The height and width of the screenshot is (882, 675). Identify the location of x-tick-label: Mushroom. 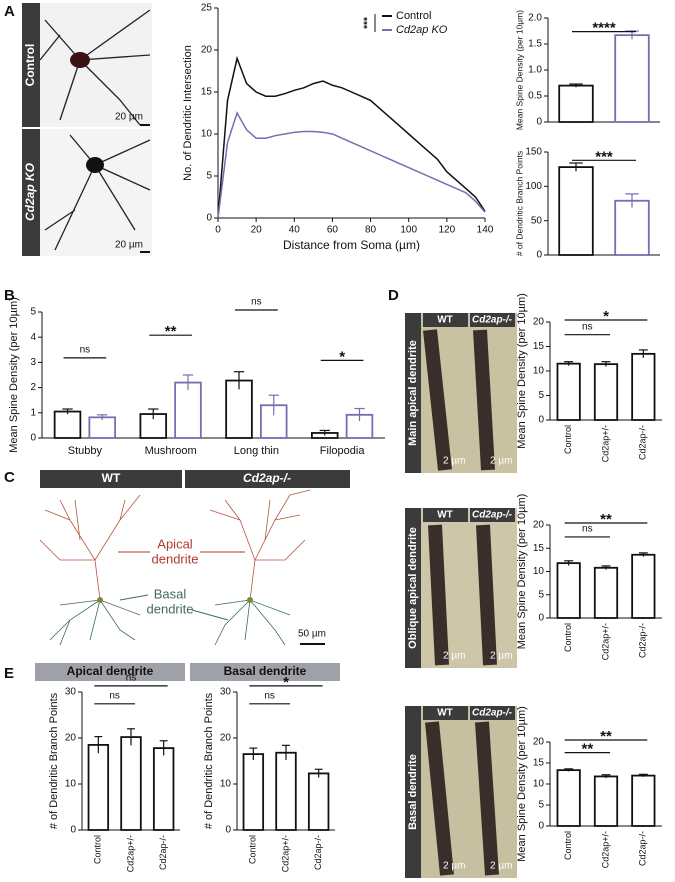
(171, 451).